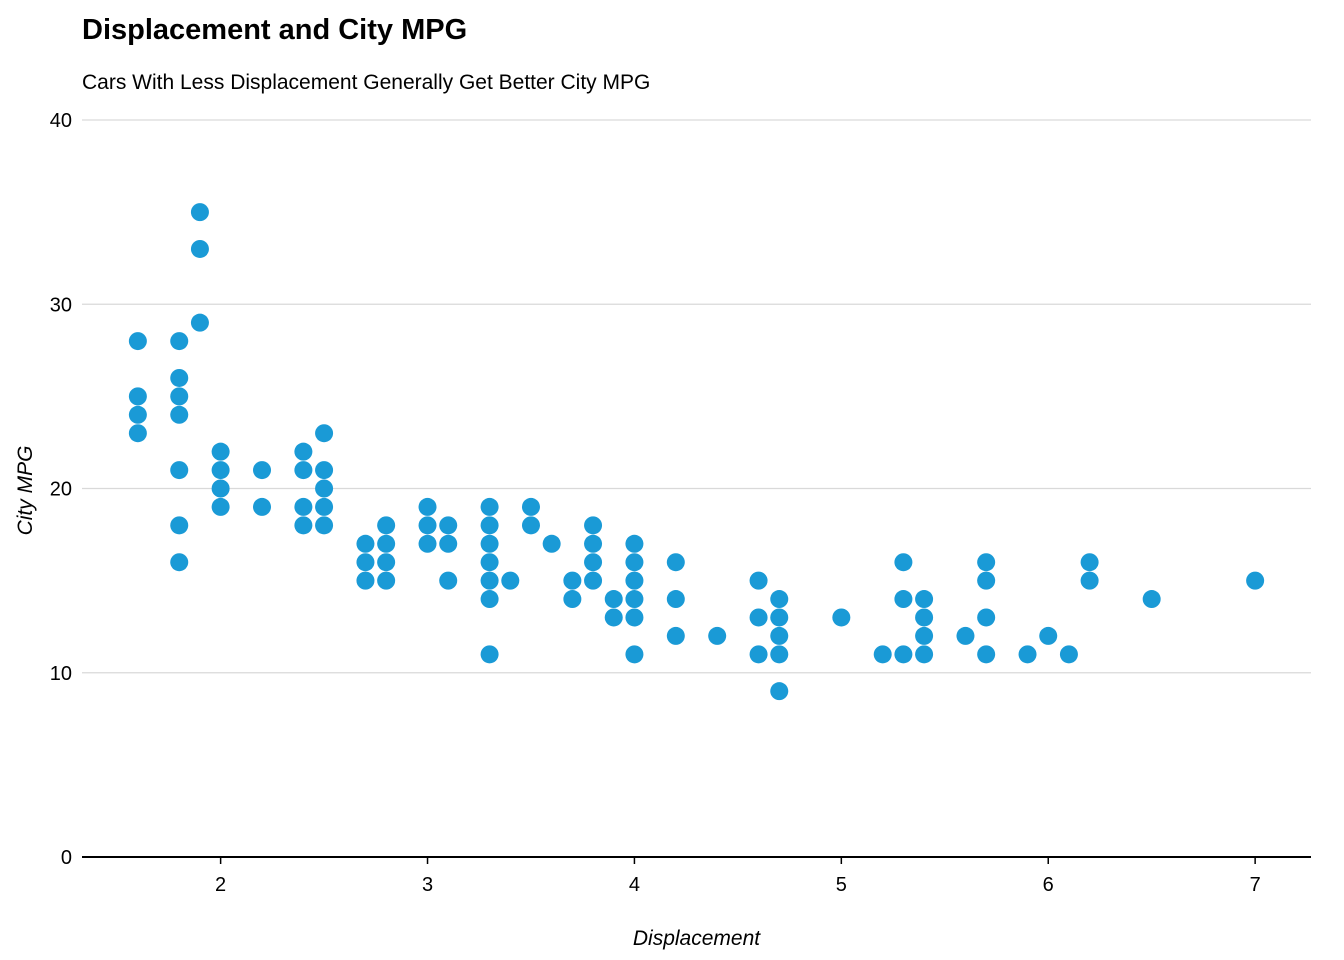 The width and height of the screenshot is (1344, 960). Describe the element at coordinates (697, 938) in the screenshot. I see `x-axis-label: Displacement` at that location.